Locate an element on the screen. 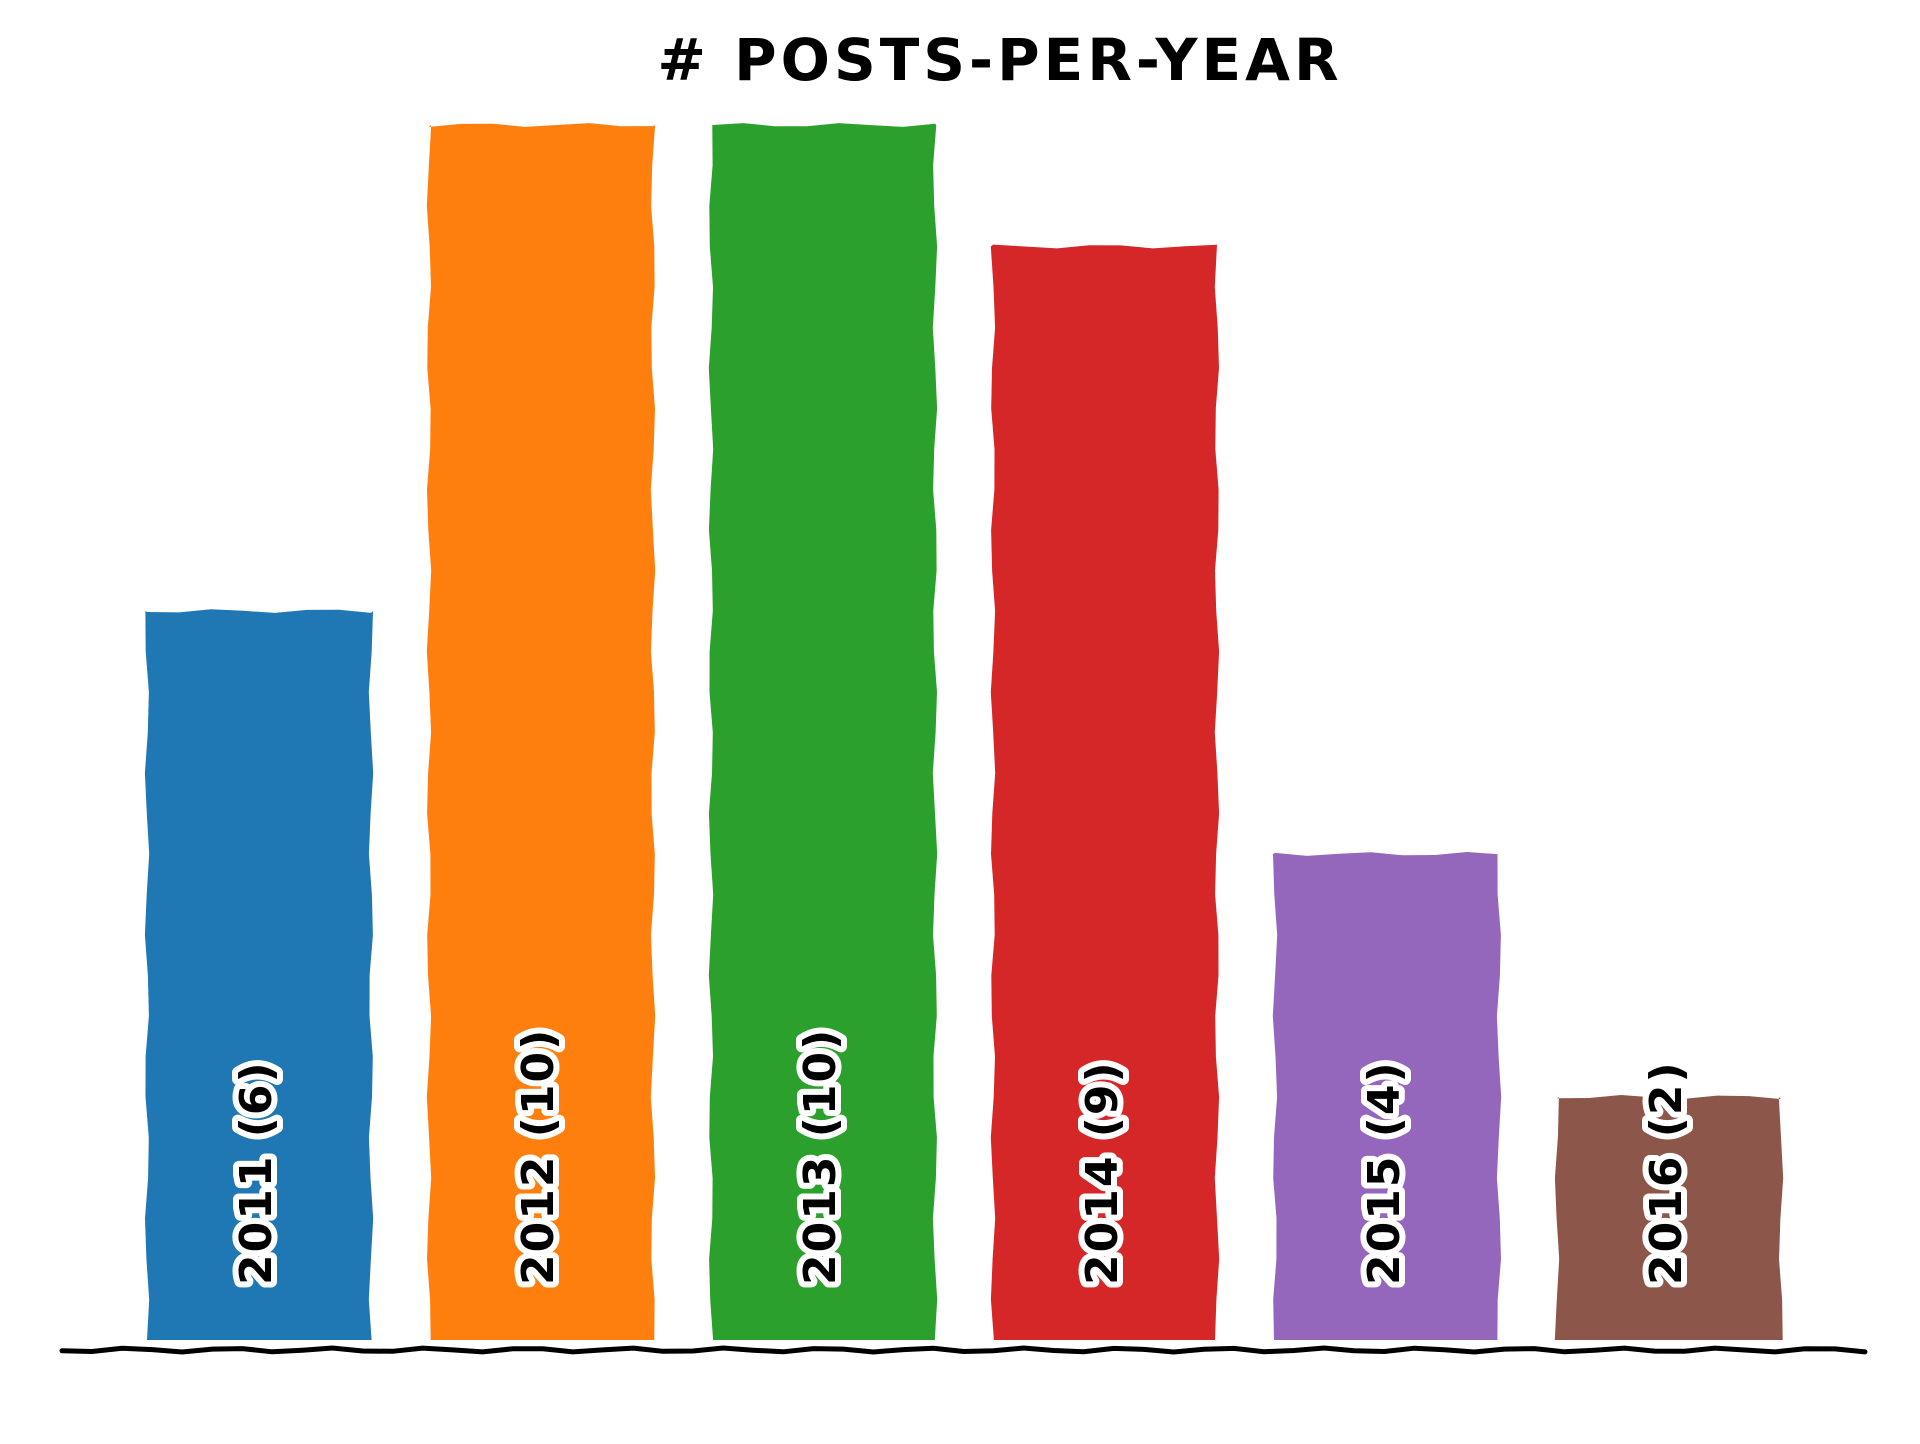 Image resolution: width=1920 pixels, height=1444 pixels. bar-2016 is located at coordinates (1669, 1217).